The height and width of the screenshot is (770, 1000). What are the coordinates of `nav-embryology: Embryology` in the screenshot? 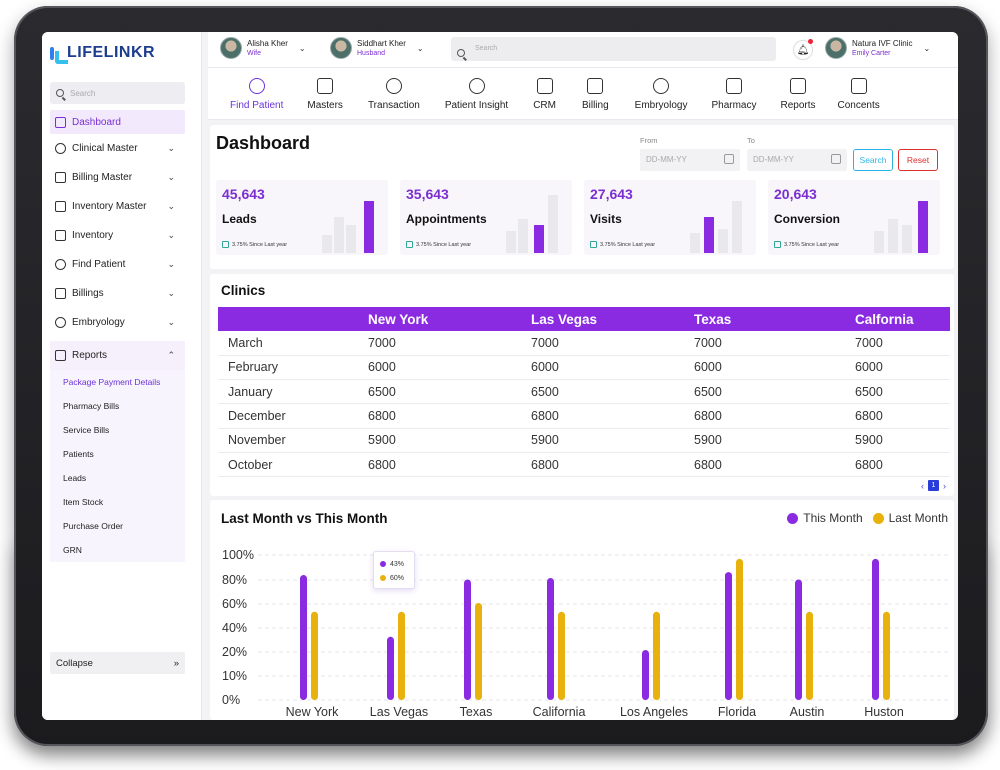 It's located at (661, 94).